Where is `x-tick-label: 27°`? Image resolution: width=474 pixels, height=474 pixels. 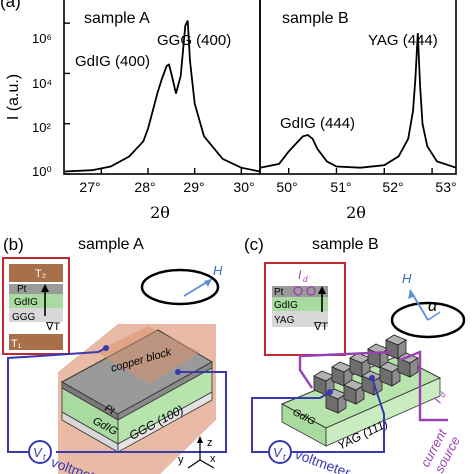 x-tick-label: 27° is located at coordinates (89, 187).